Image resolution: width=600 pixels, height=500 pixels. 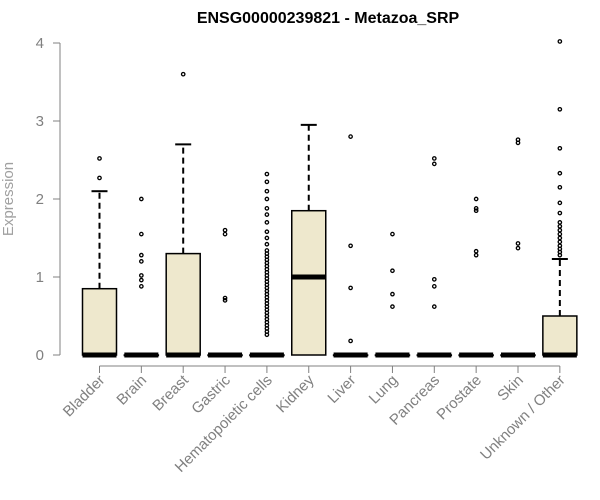 I want to click on y-axis: 0 1 2 3 4, so click(x=48, y=199).